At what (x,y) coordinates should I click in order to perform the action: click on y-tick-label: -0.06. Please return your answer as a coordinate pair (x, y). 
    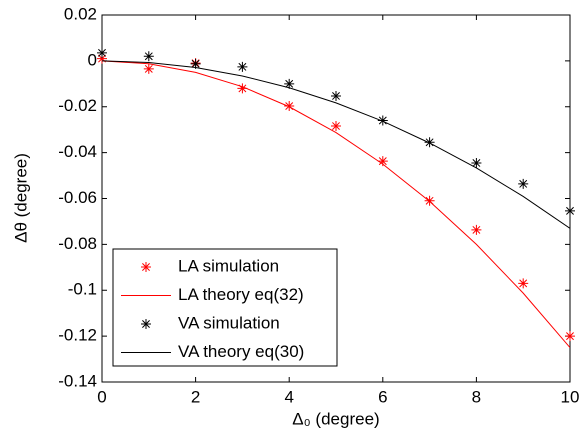
    Looking at the image, I should click on (77, 197).